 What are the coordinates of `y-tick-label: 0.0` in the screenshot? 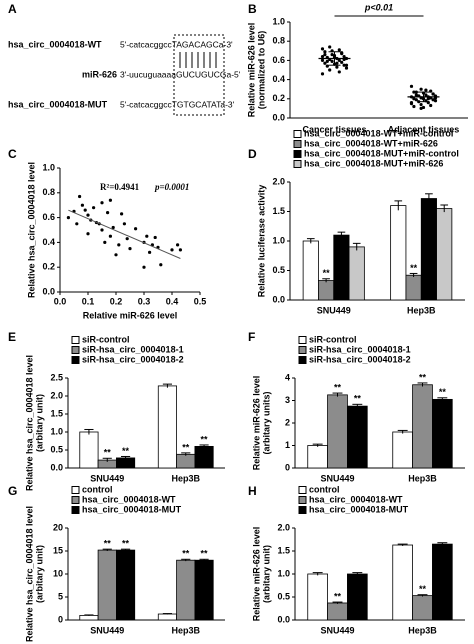 It's located at (56, 467).